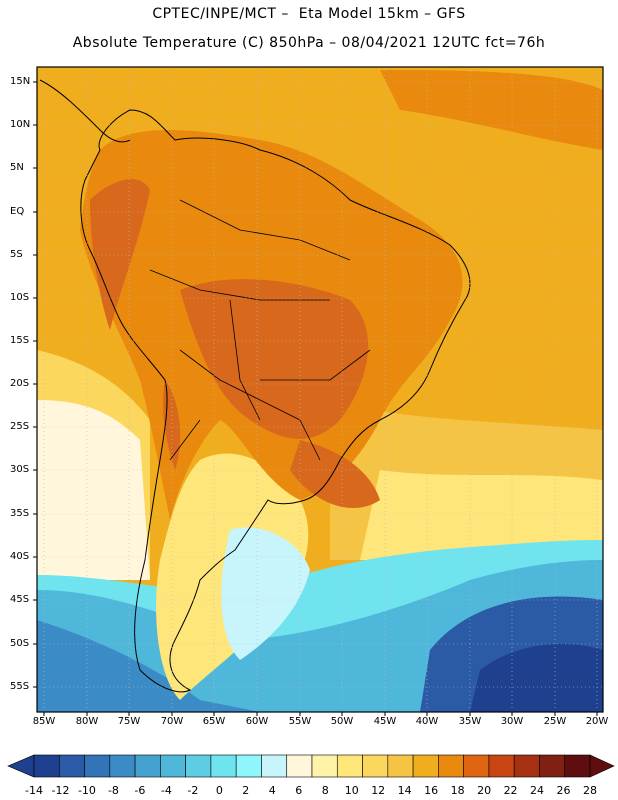 The height and width of the screenshot is (800, 618). Describe the element at coordinates (87, 721) in the screenshot. I see `lon-label: 80W` at that location.